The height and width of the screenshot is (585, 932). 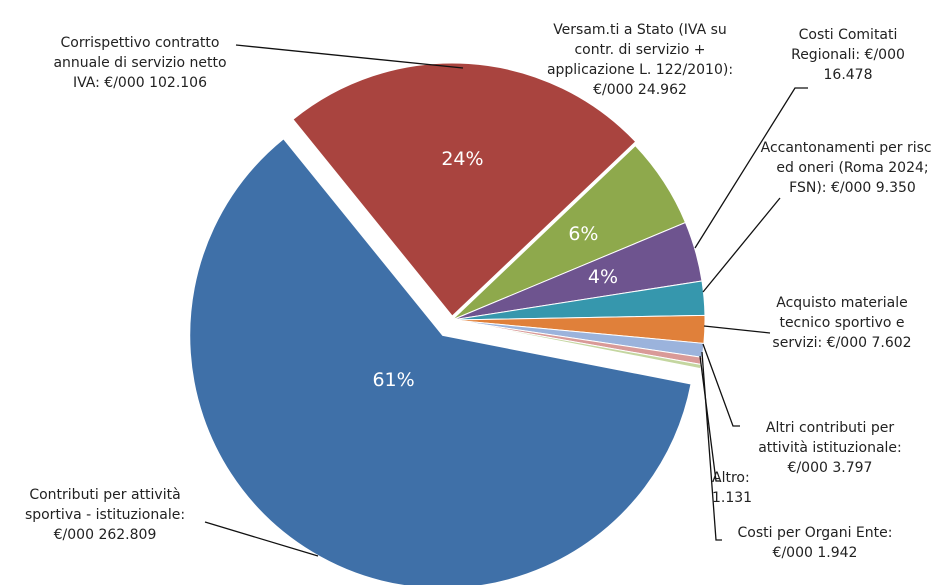 I want to click on data-label: Costi per Organi Ente: €/000 1.942, so click(x=815, y=543).